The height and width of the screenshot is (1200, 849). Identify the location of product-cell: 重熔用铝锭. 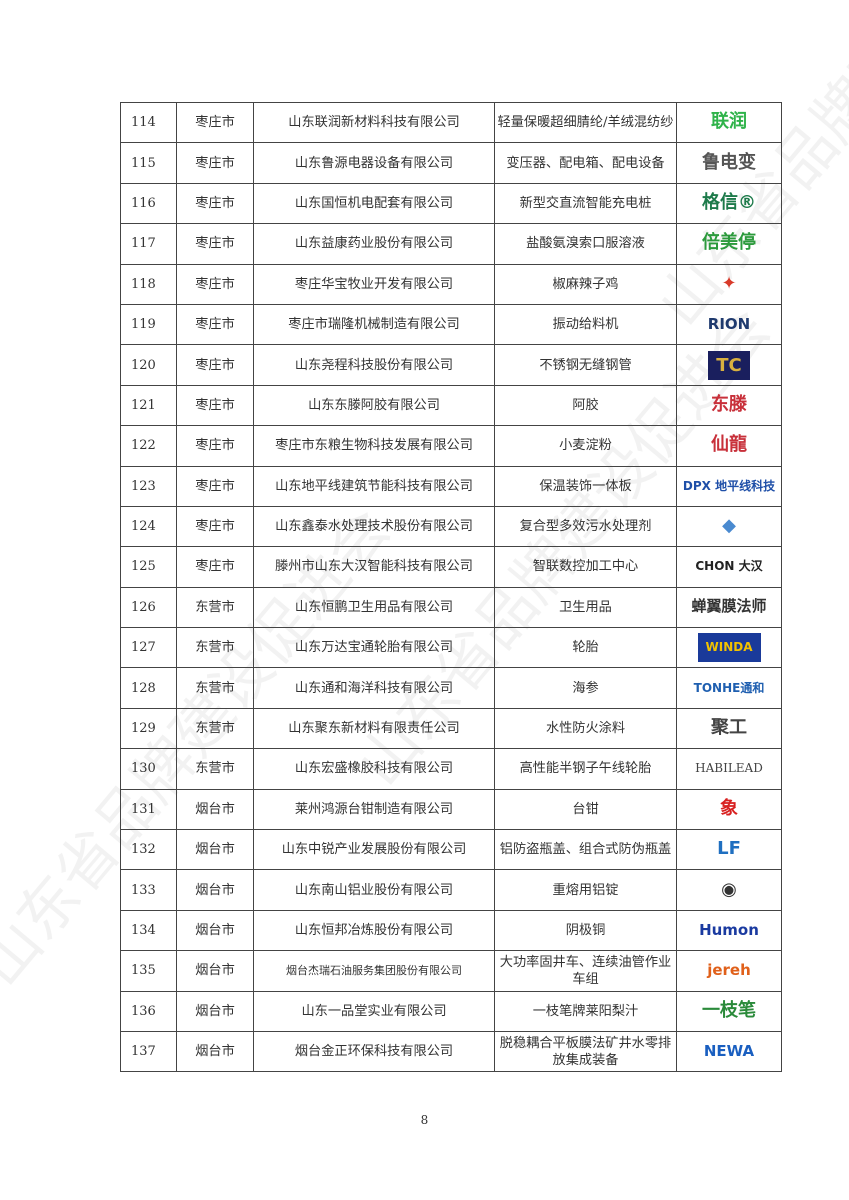
(585, 890).